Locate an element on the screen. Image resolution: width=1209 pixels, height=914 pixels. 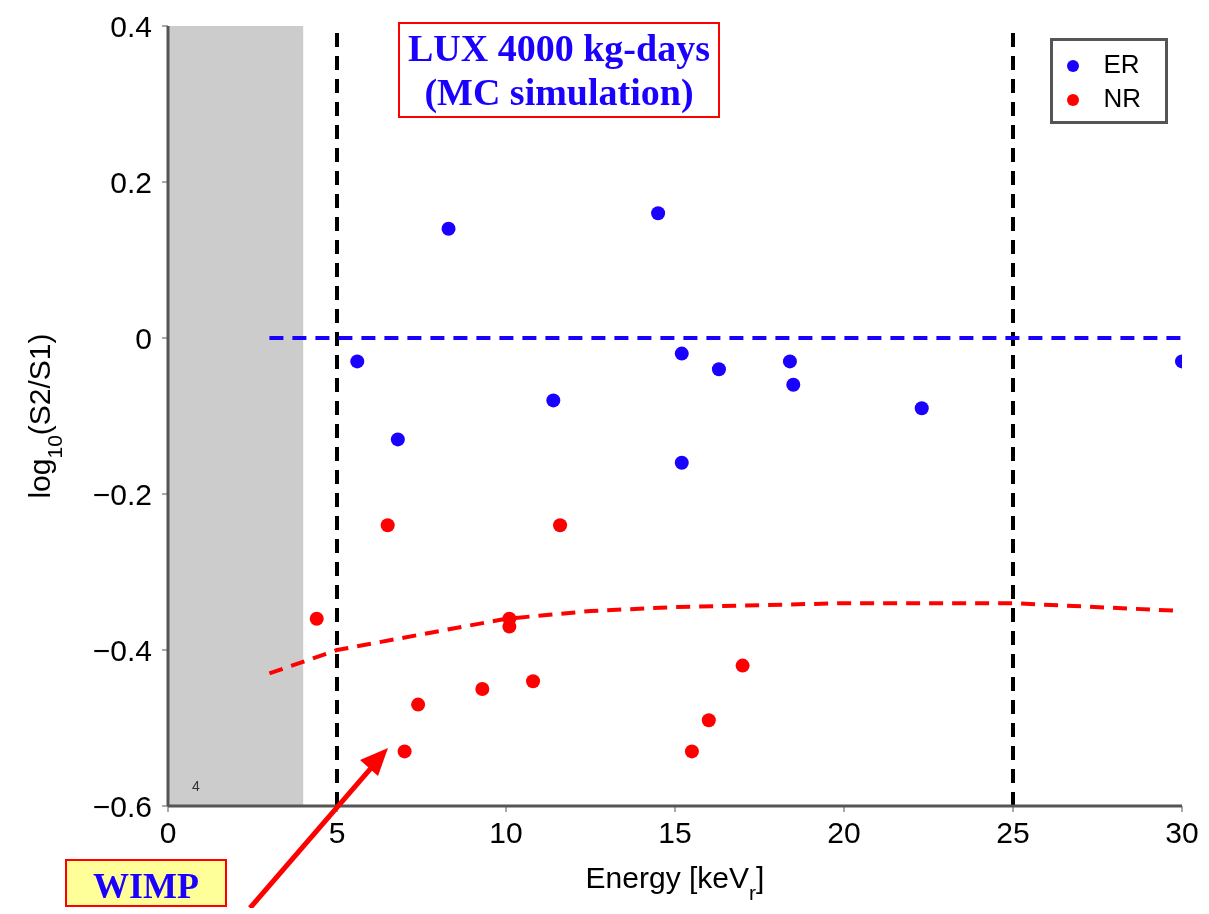
x-tick-label: 10 is located at coordinates (506, 833).